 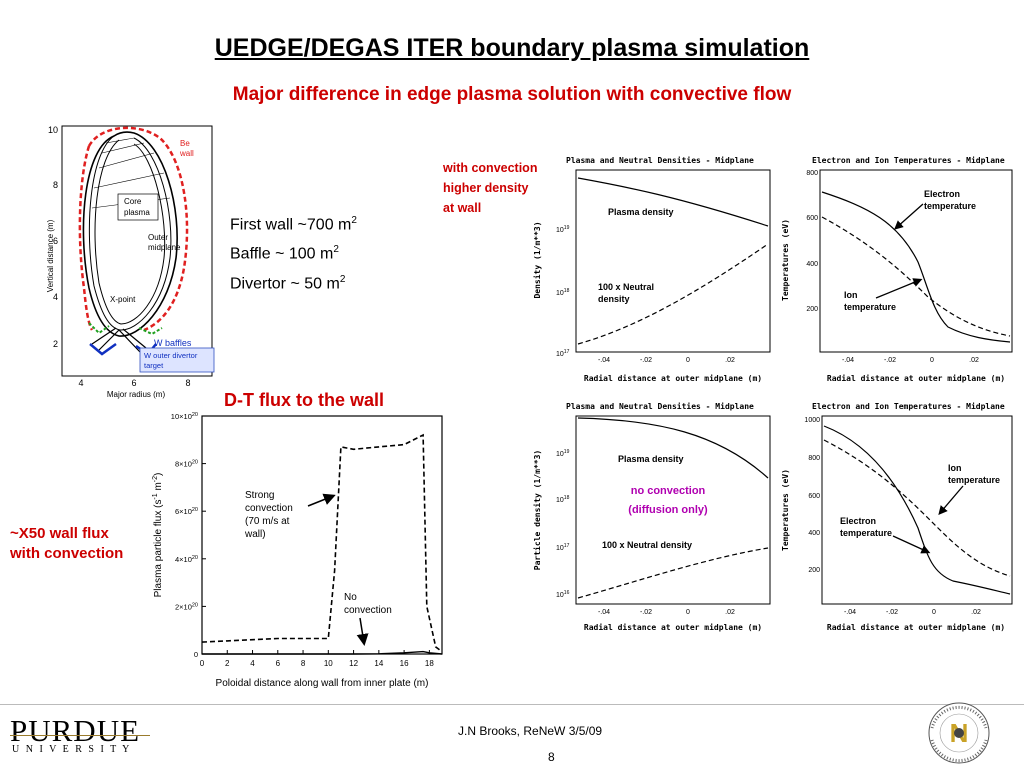 I want to click on flux-xtick: 12, so click(x=353, y=663).